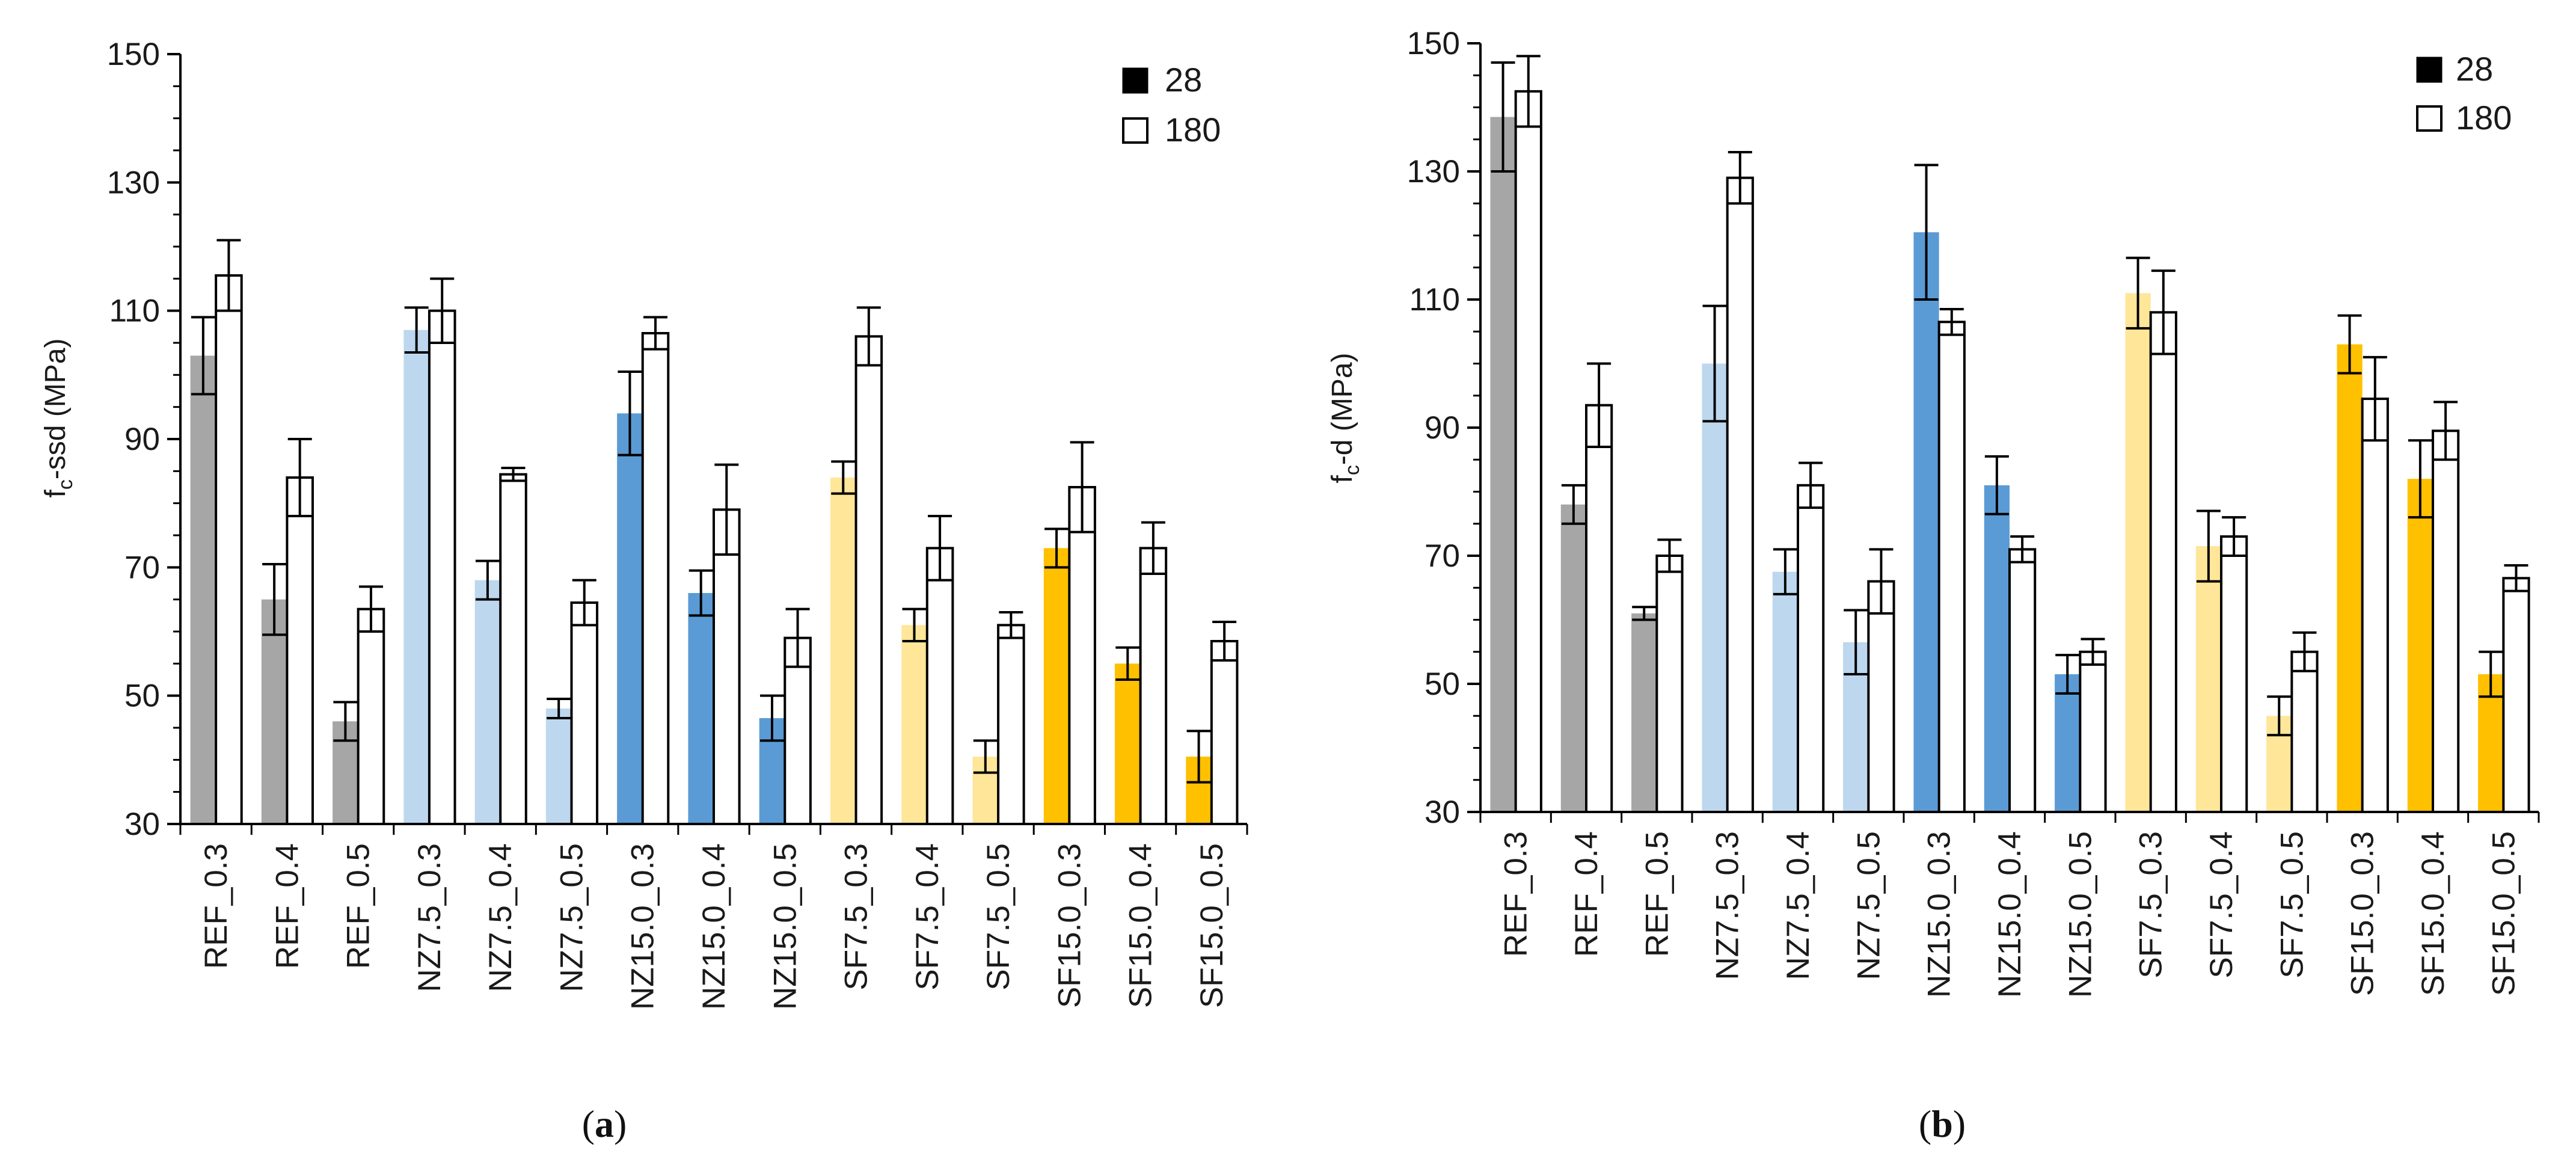 This screenshot has height=1162, width=2576. What do you see at coordinates (2138, 293) in the screenshot?
I see `error-bar-28-SF7.5_0.3` at bounding box center [2138, 293].